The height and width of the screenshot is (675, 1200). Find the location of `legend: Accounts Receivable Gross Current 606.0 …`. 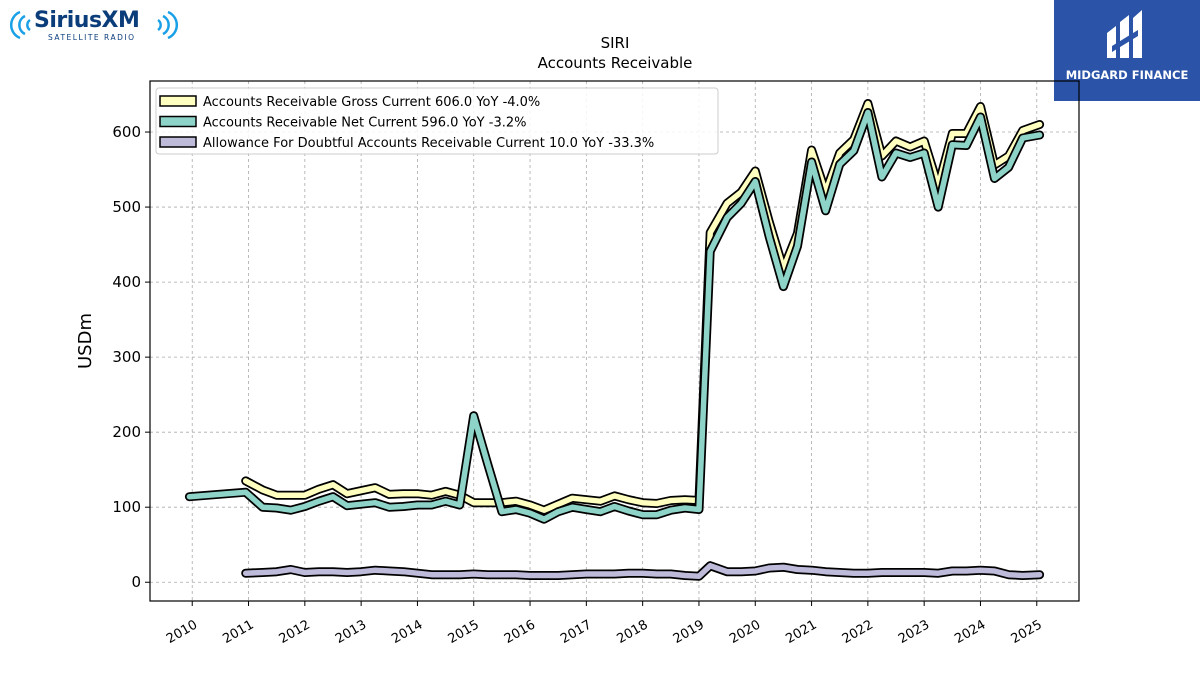

legend: Accounts Receivable Gross Current 606.0 … is located at coordinates (437, 121).